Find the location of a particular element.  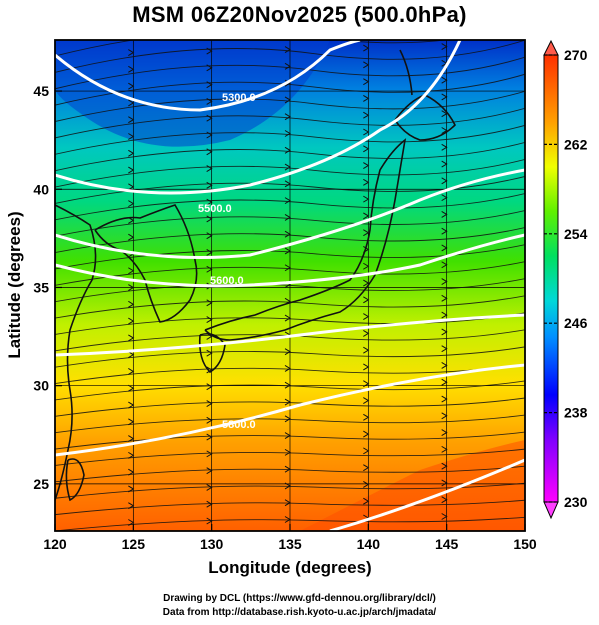

chart-title: MSM 06Z20Nov2025 (500.0hPa) is located at coordinates (299, 14).